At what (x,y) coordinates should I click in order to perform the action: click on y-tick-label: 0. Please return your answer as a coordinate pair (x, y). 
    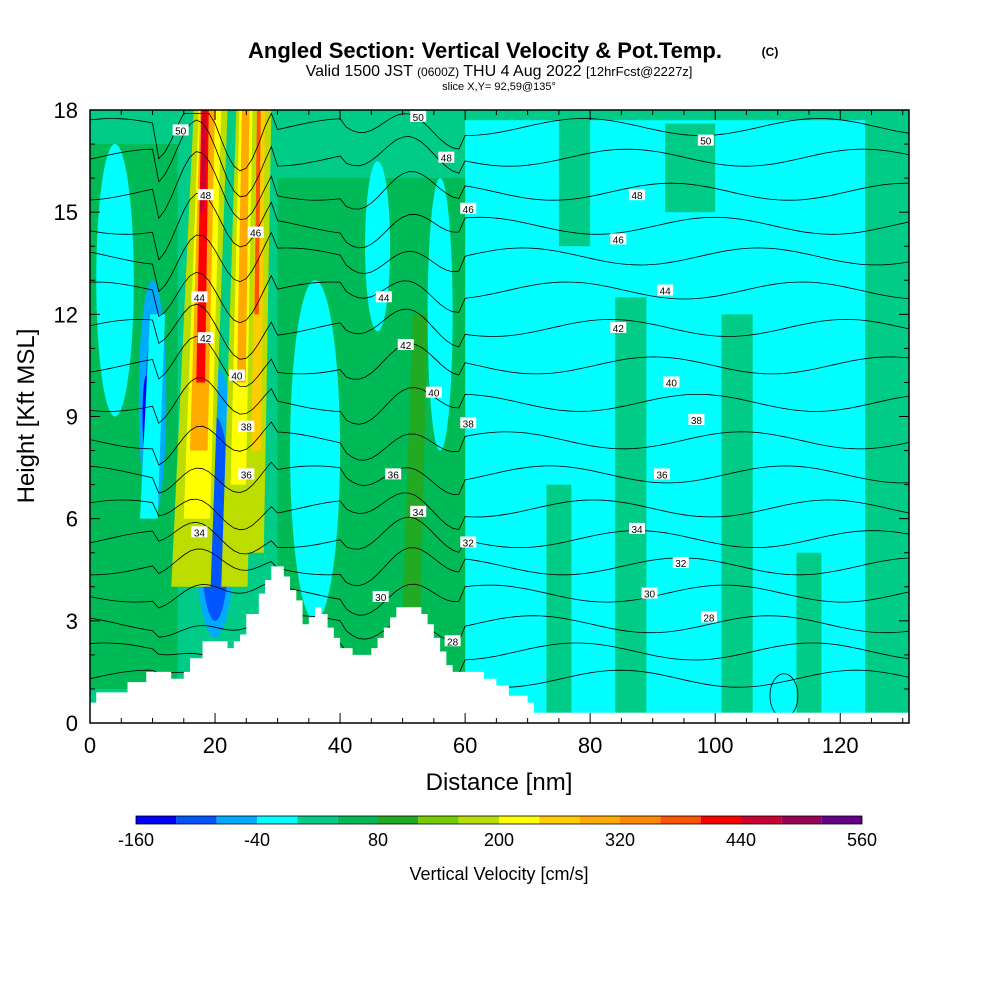
    Looking at the image, I should click on (72, 723).